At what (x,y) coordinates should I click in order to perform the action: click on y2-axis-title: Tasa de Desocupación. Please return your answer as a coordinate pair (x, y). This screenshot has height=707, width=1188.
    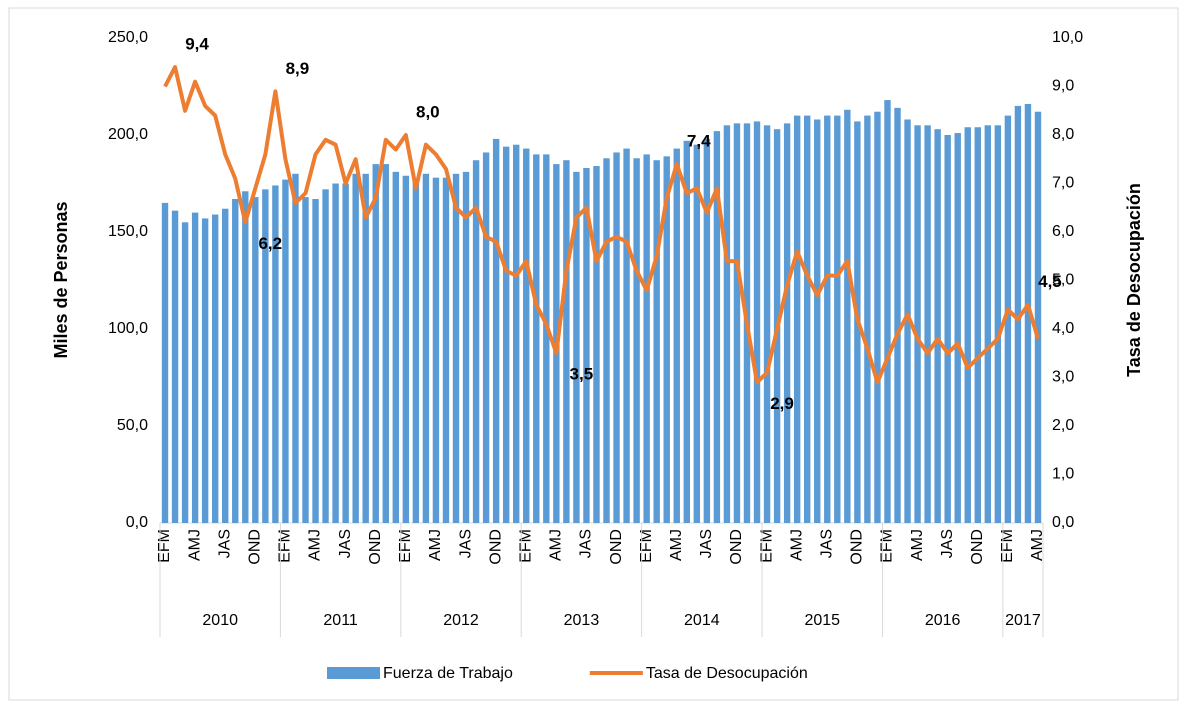
    Looking at the image, I should click on (1134, 280).